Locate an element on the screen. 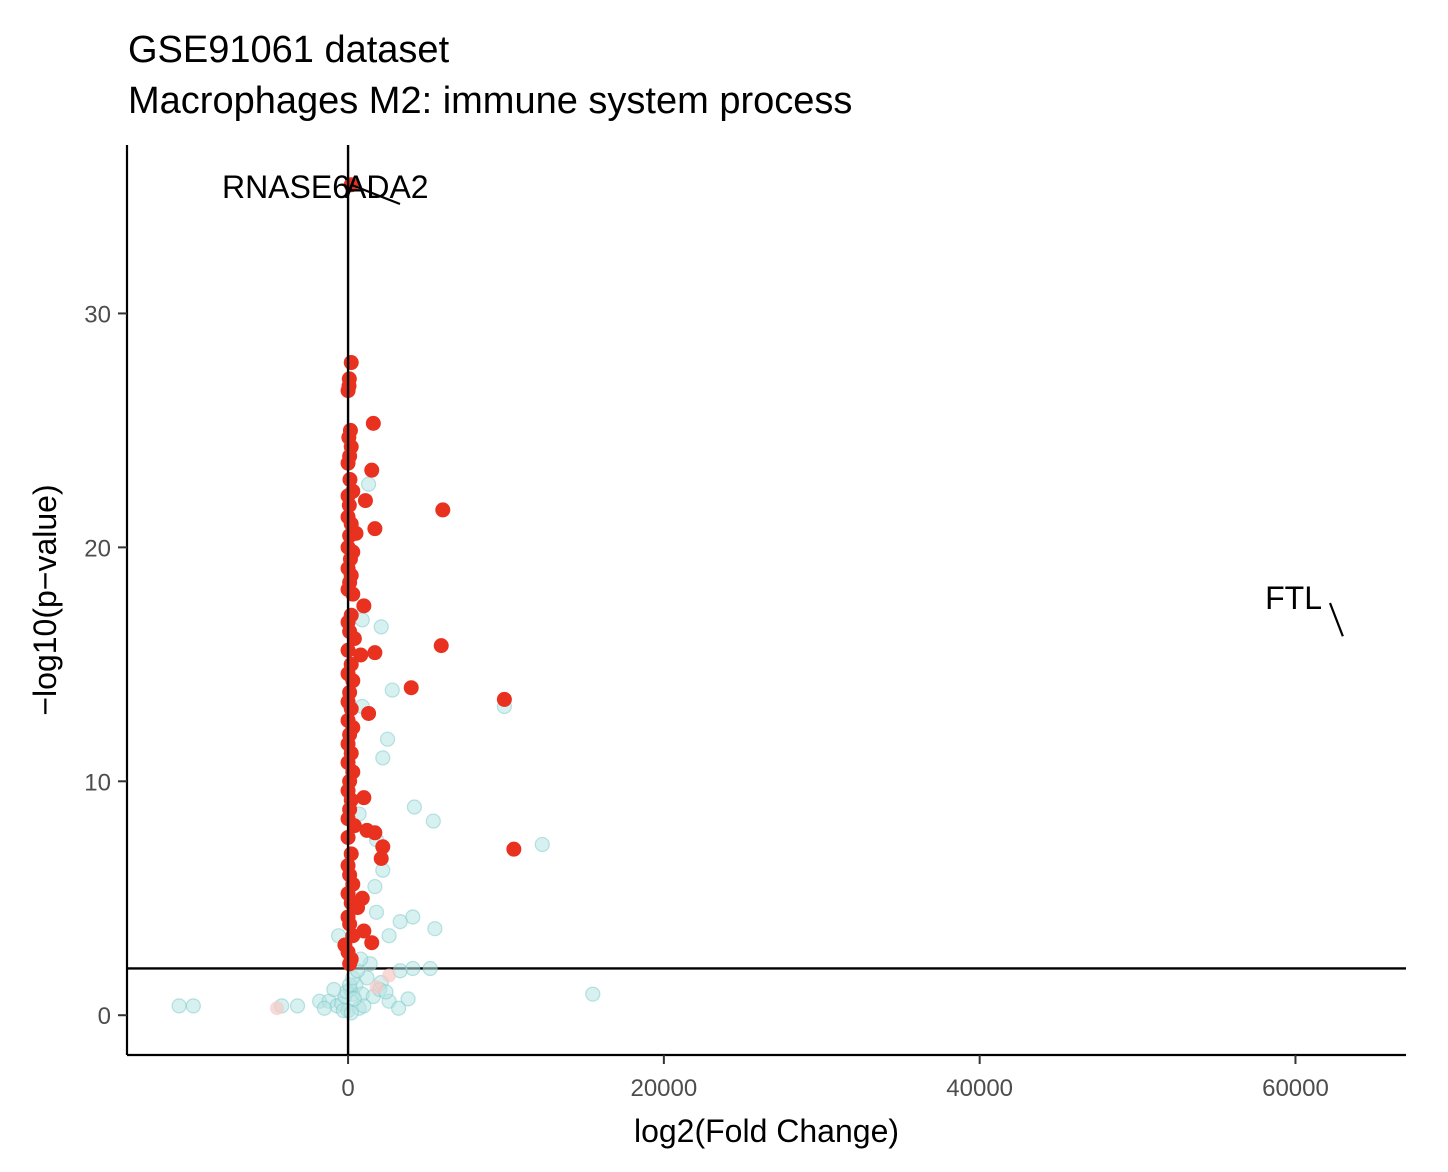 Image resolution: width=1448 pixels, height=1172 pixels. x-axis-title: log2(Fold Change) is located at coordinates (766, 1131).